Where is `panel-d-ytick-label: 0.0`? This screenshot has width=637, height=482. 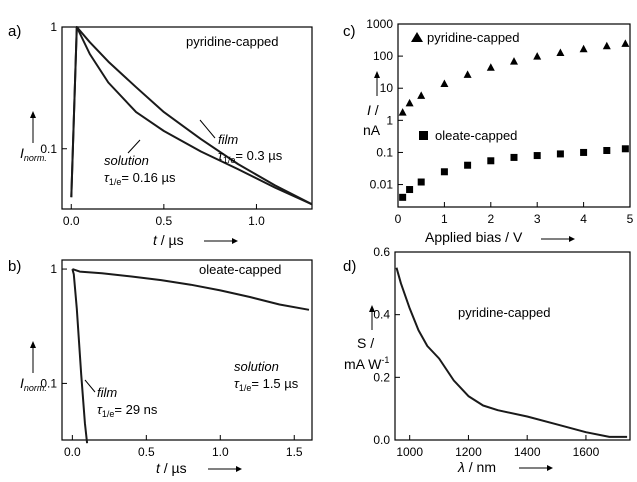
panel-d-ytick-label: 0.0 is located at coordinates (381, 440).